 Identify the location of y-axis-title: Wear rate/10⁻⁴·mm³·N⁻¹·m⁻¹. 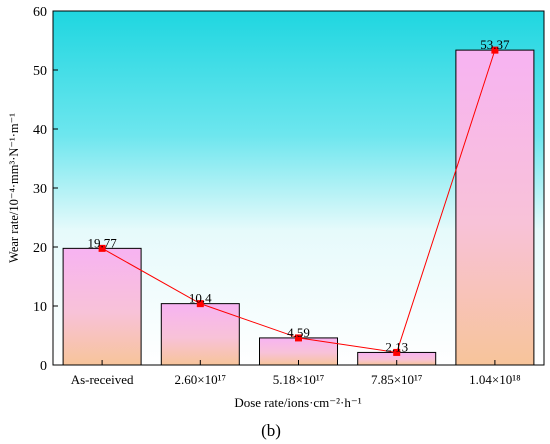
(14, 188).